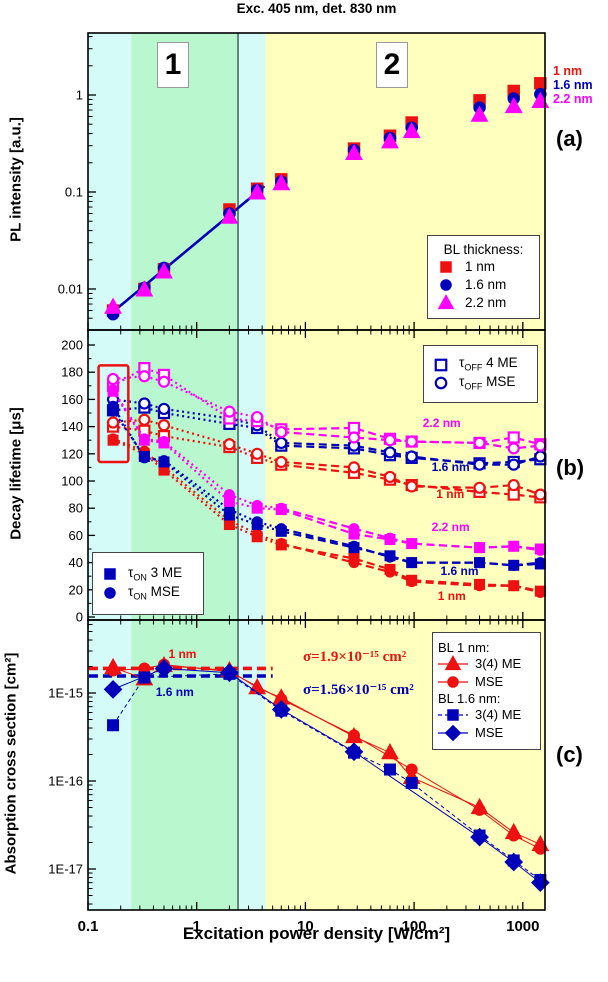 The image size is (608, 982). I want to click on legend-item: 1 nm, so click(483, 267).